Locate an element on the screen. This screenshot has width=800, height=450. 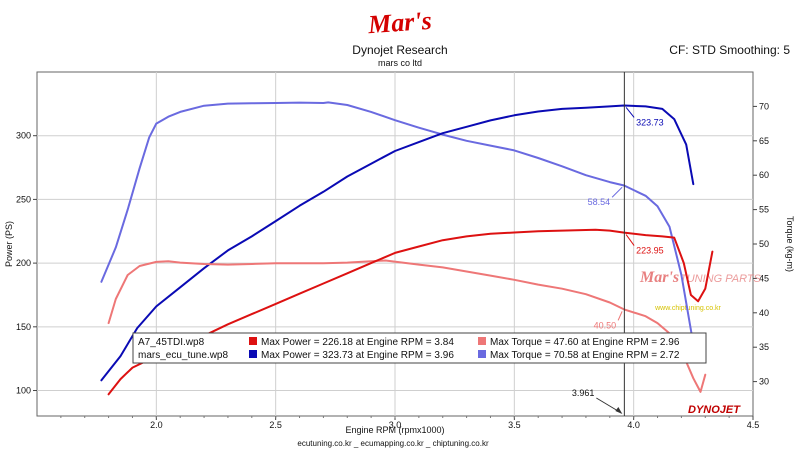
x-tick-label: 3.0 is located at coordinates (395, 425).